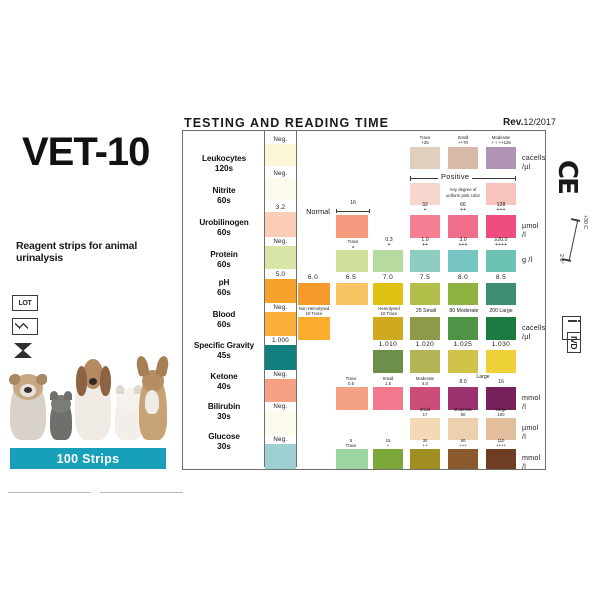  What do you see at coordinates (280, 286) in the screenshot?
I see `ref-cell-ph: 5.0` at bounding box center [280, 286].